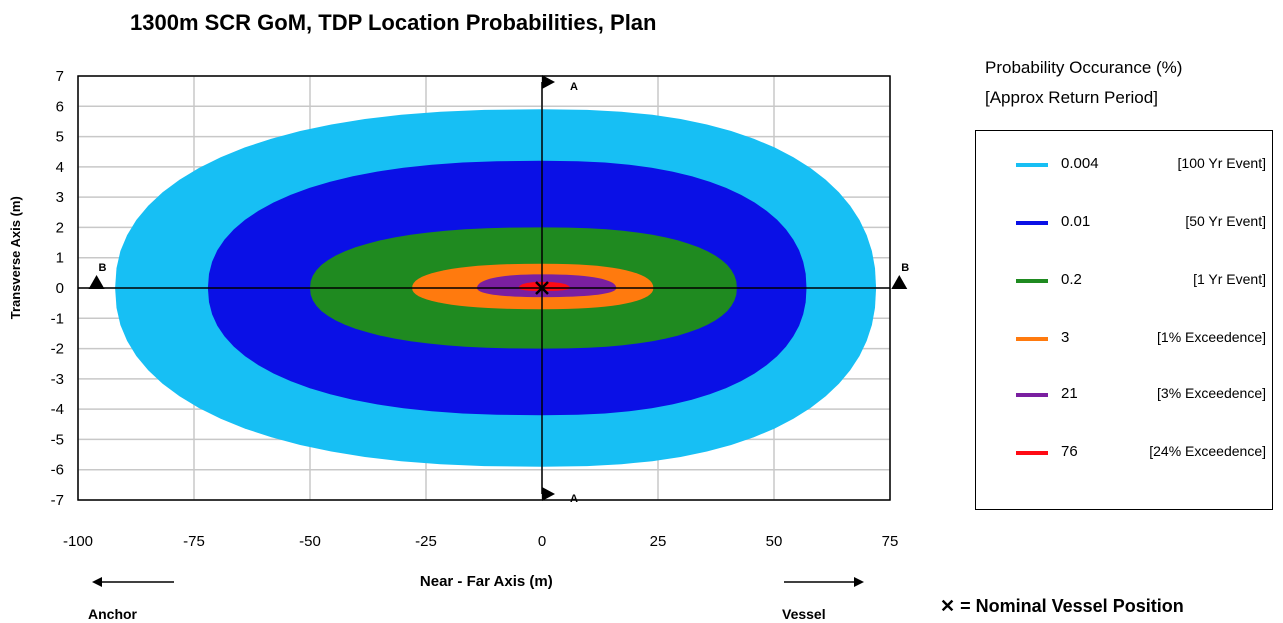  What do you see at coordinates (1072, 606) in the screenshot?
I see `nominal-note-text: = Nominal Vessel Position` at bounding box center [1072, 606].